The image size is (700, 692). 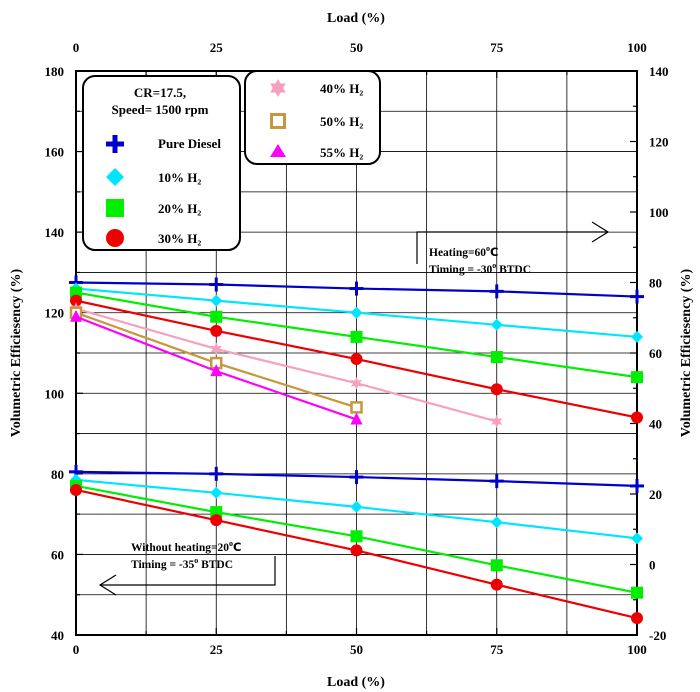 What do you see at coordinates (286, 365) in the screenshot?
I see `series-line-40-h-heating` at bounding box center [286, 365].